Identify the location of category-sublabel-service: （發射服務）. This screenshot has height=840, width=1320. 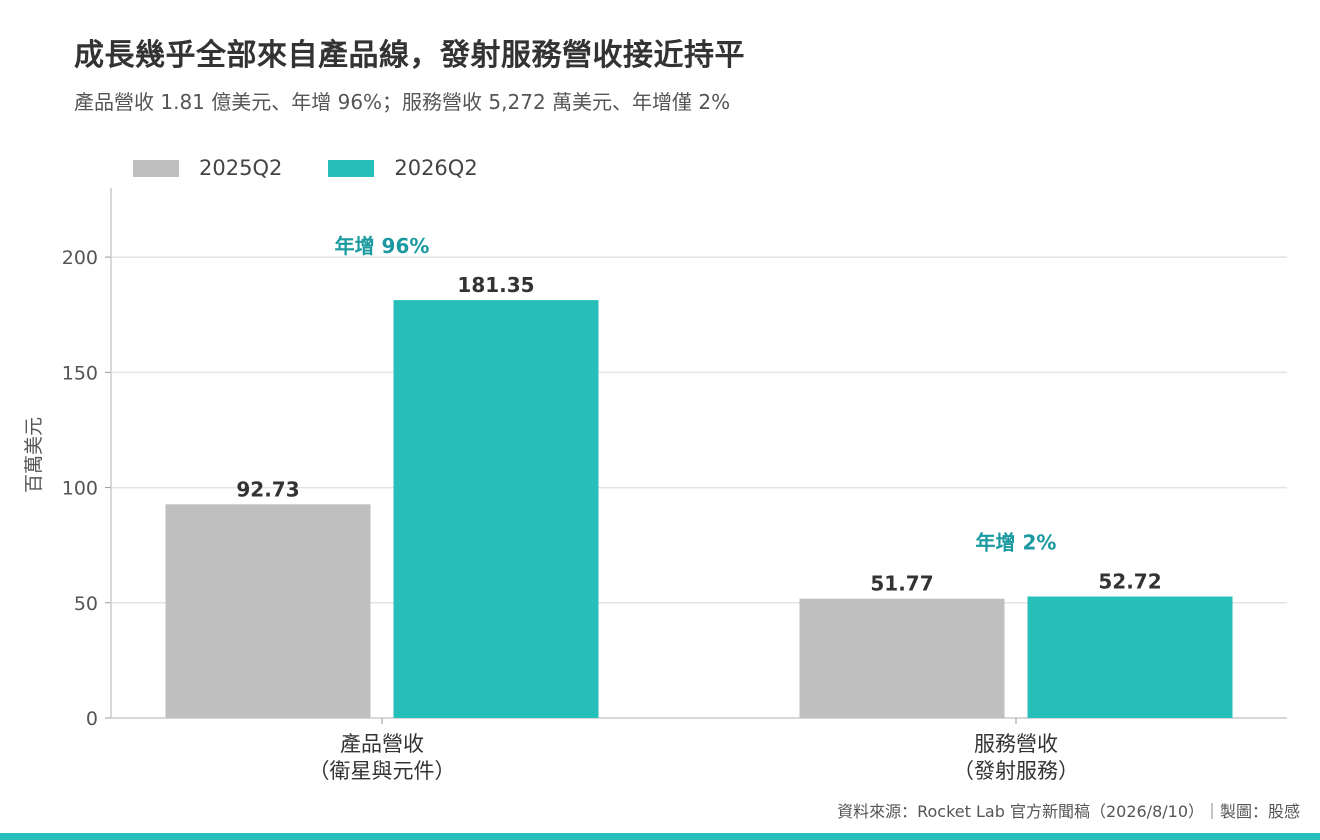
(1016, 771).